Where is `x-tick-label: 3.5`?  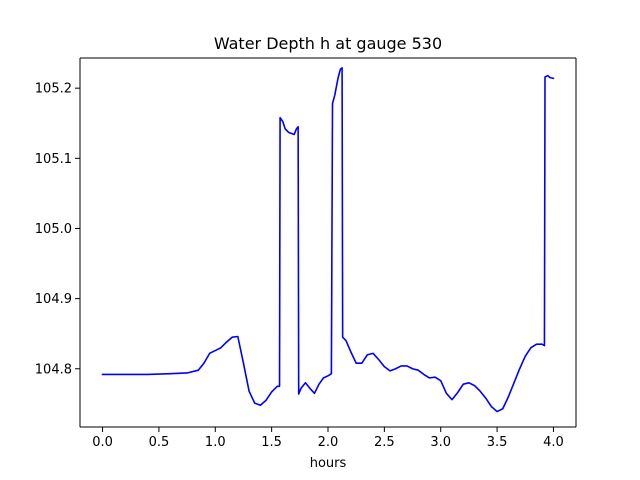 x-tick-label: 3.5 is located at coordinates (497, 442).